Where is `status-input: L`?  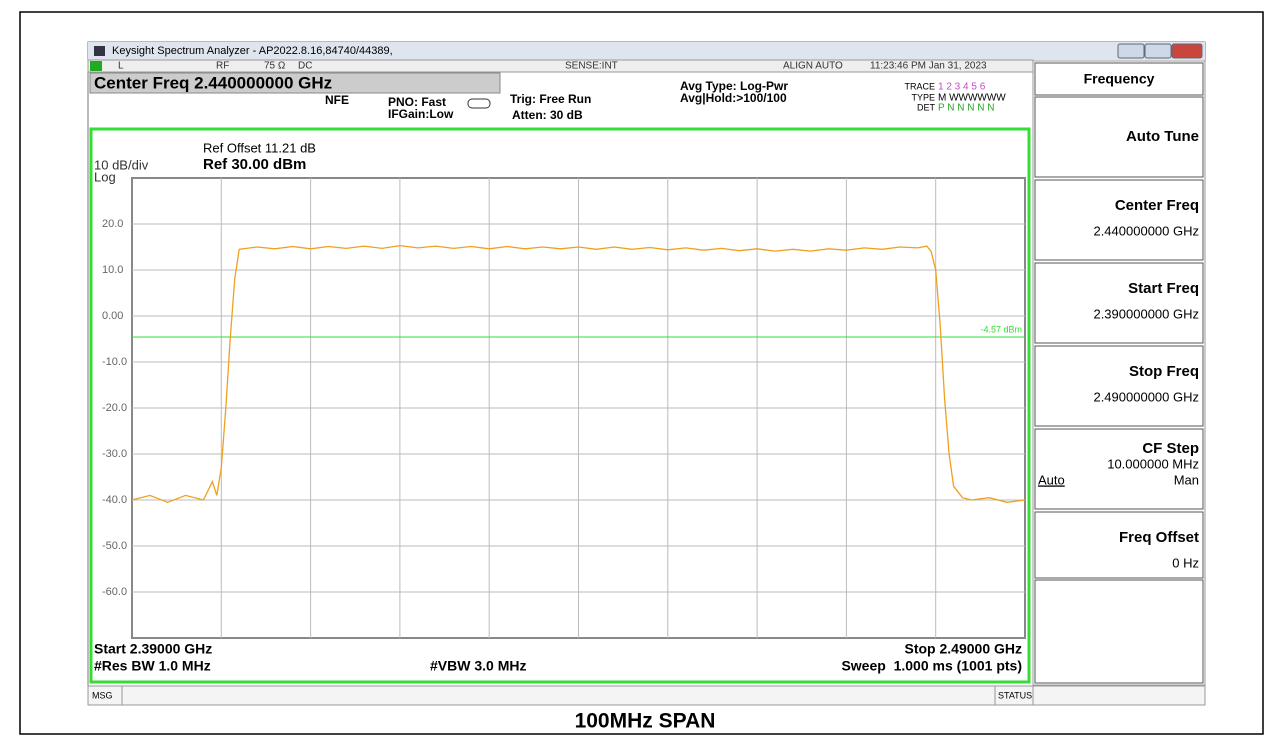 status-input: L is located at coordinates (121, 66).